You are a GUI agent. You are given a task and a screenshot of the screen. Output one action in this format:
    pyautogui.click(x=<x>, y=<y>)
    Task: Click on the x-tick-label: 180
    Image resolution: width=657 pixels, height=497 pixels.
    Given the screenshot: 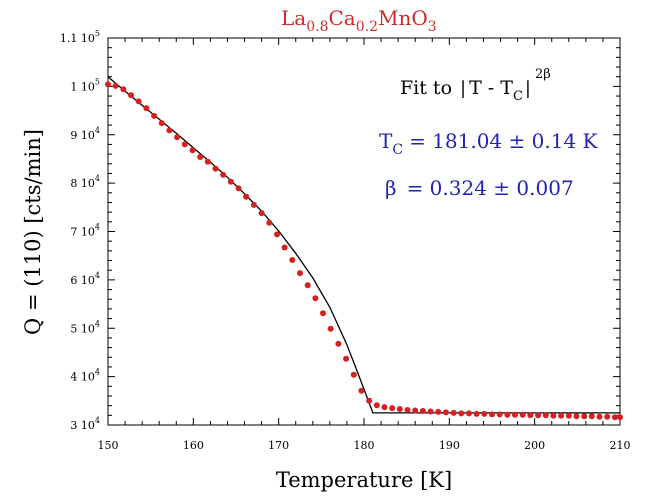 What is the action you would take?
    pyautogui.click(x=364, y=445)
    